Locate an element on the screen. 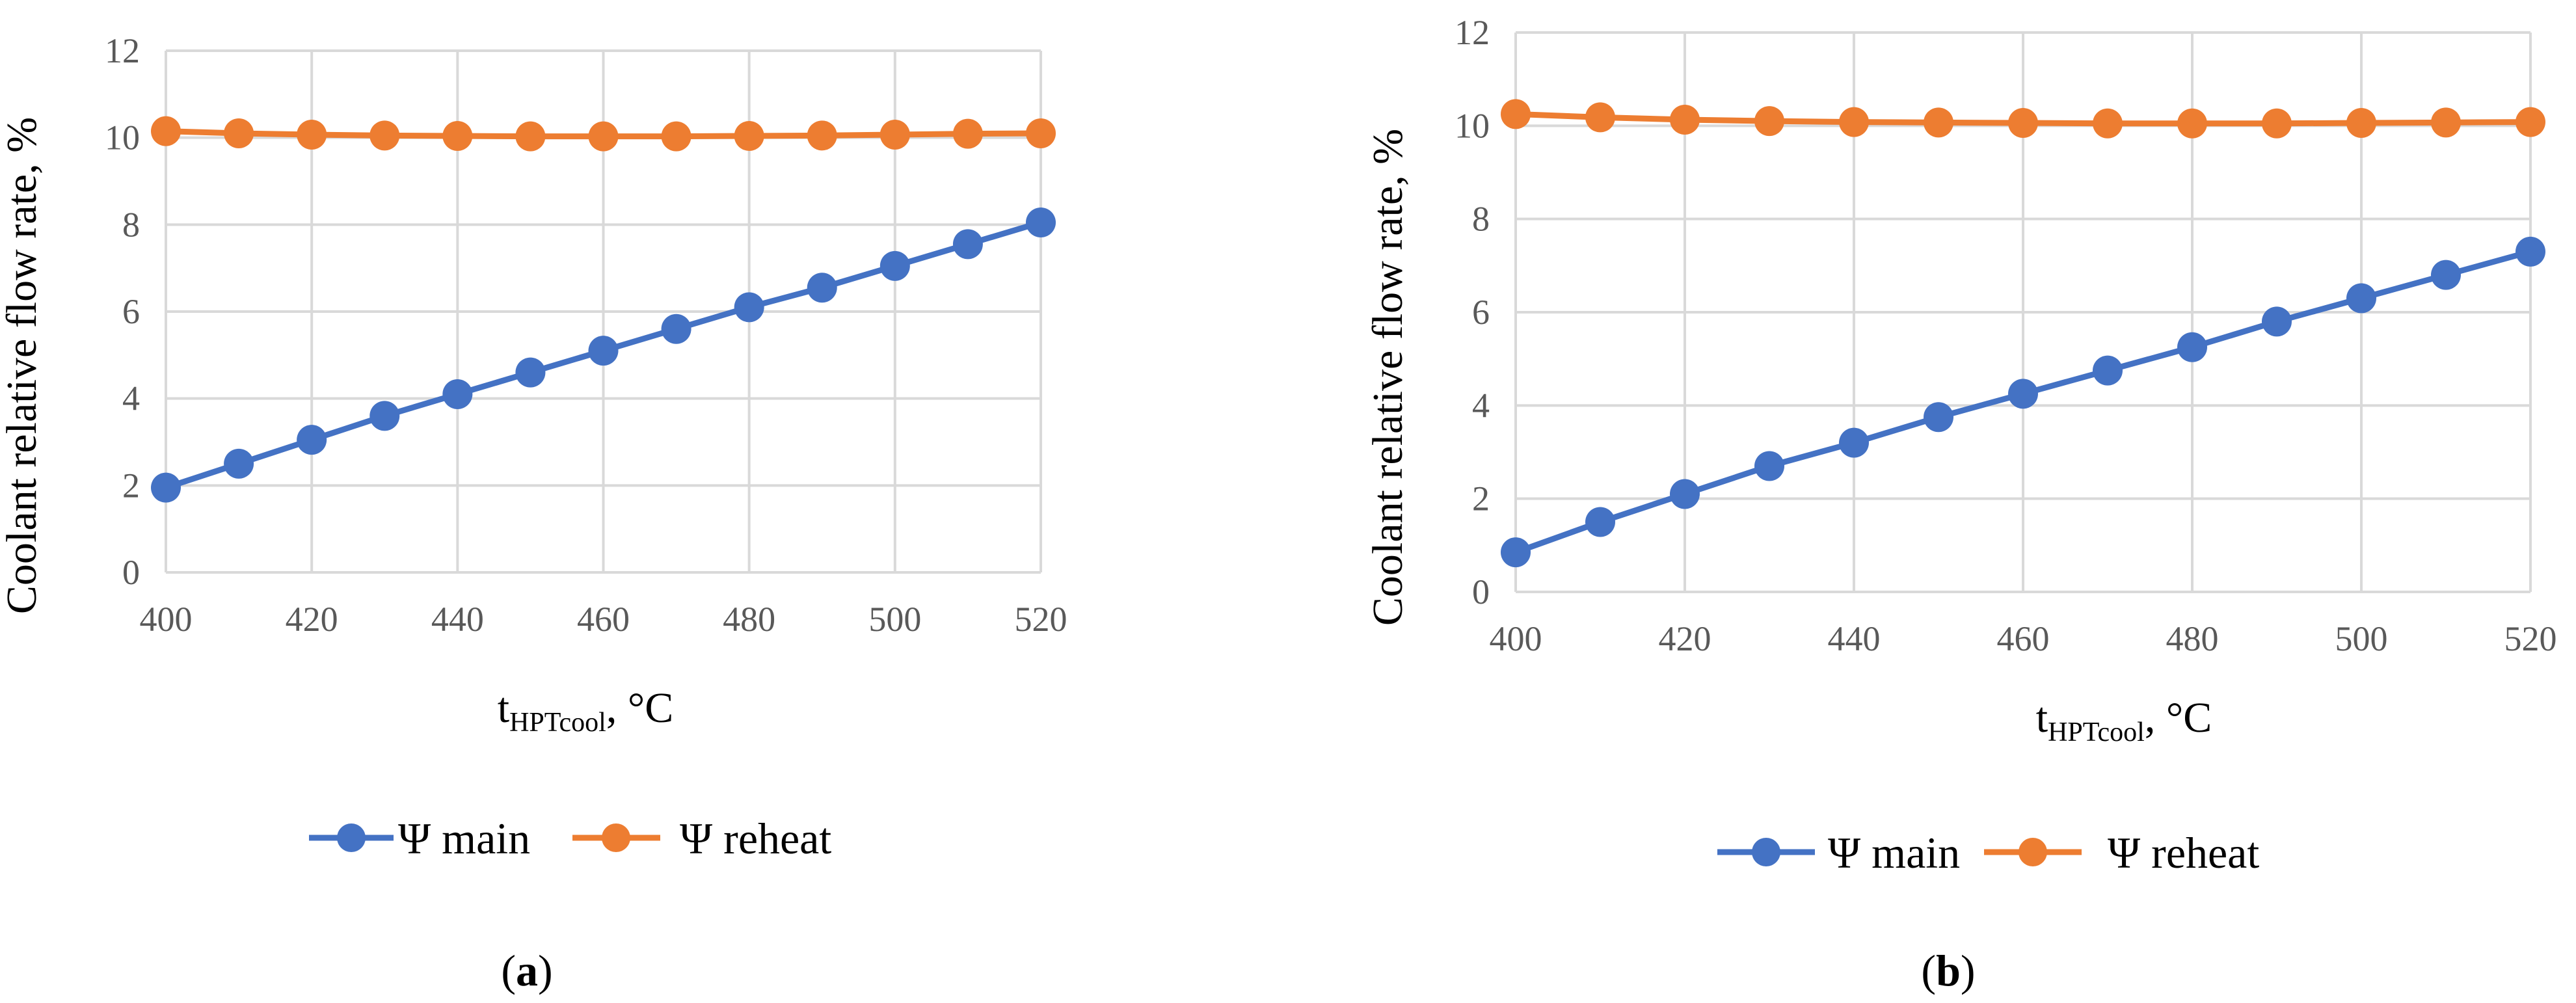 The height and width of the screenshot is (1003, 2576). chart-a-x-axis-title-main: t is located at coordinates (503, 708).